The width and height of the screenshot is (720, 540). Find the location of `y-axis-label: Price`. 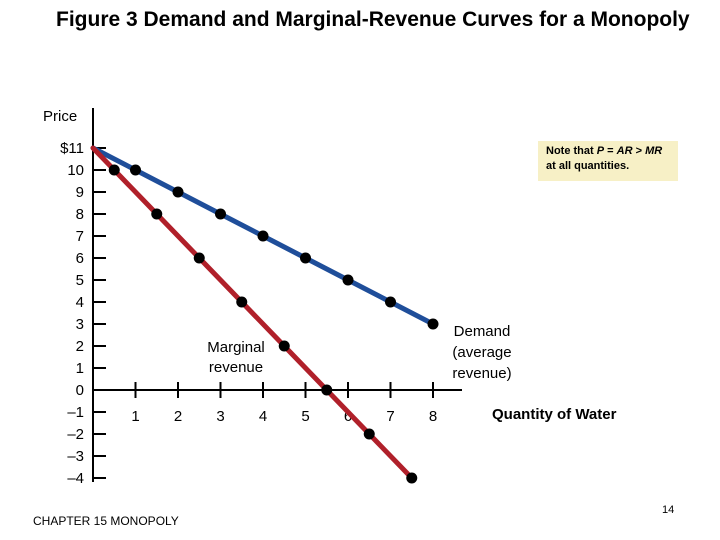

y-axis-label: Price is located at coordinates (60, 116).